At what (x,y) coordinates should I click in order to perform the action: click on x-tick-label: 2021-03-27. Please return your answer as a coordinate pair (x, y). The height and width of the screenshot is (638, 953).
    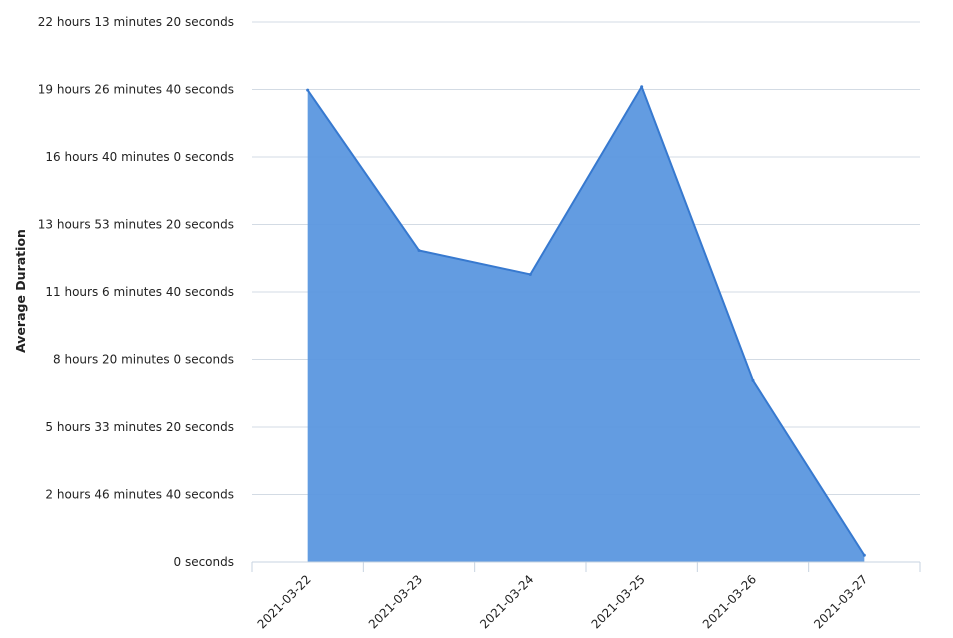
    Looking at the image, I should click on (840, 601).